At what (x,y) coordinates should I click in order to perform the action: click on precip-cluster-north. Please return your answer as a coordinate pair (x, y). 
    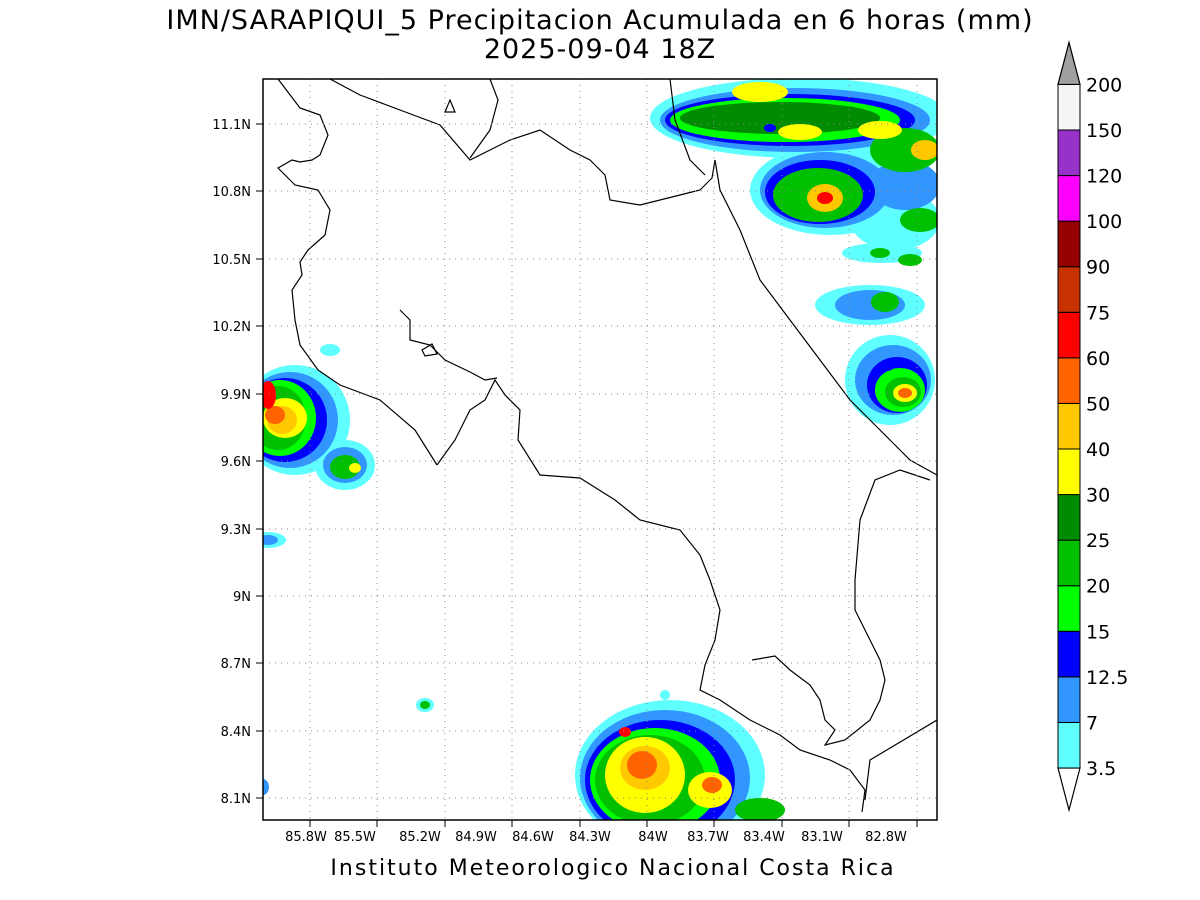
    Looking at the image, I should click on (793, 164).